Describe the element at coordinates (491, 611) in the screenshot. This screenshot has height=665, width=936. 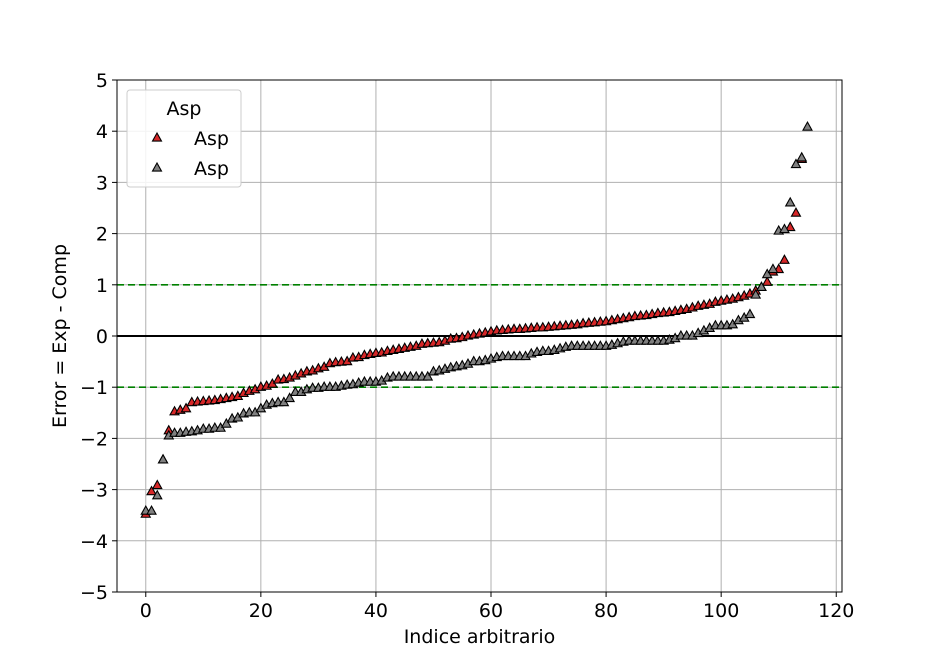
I see `x-tick-label: 60` at that location.